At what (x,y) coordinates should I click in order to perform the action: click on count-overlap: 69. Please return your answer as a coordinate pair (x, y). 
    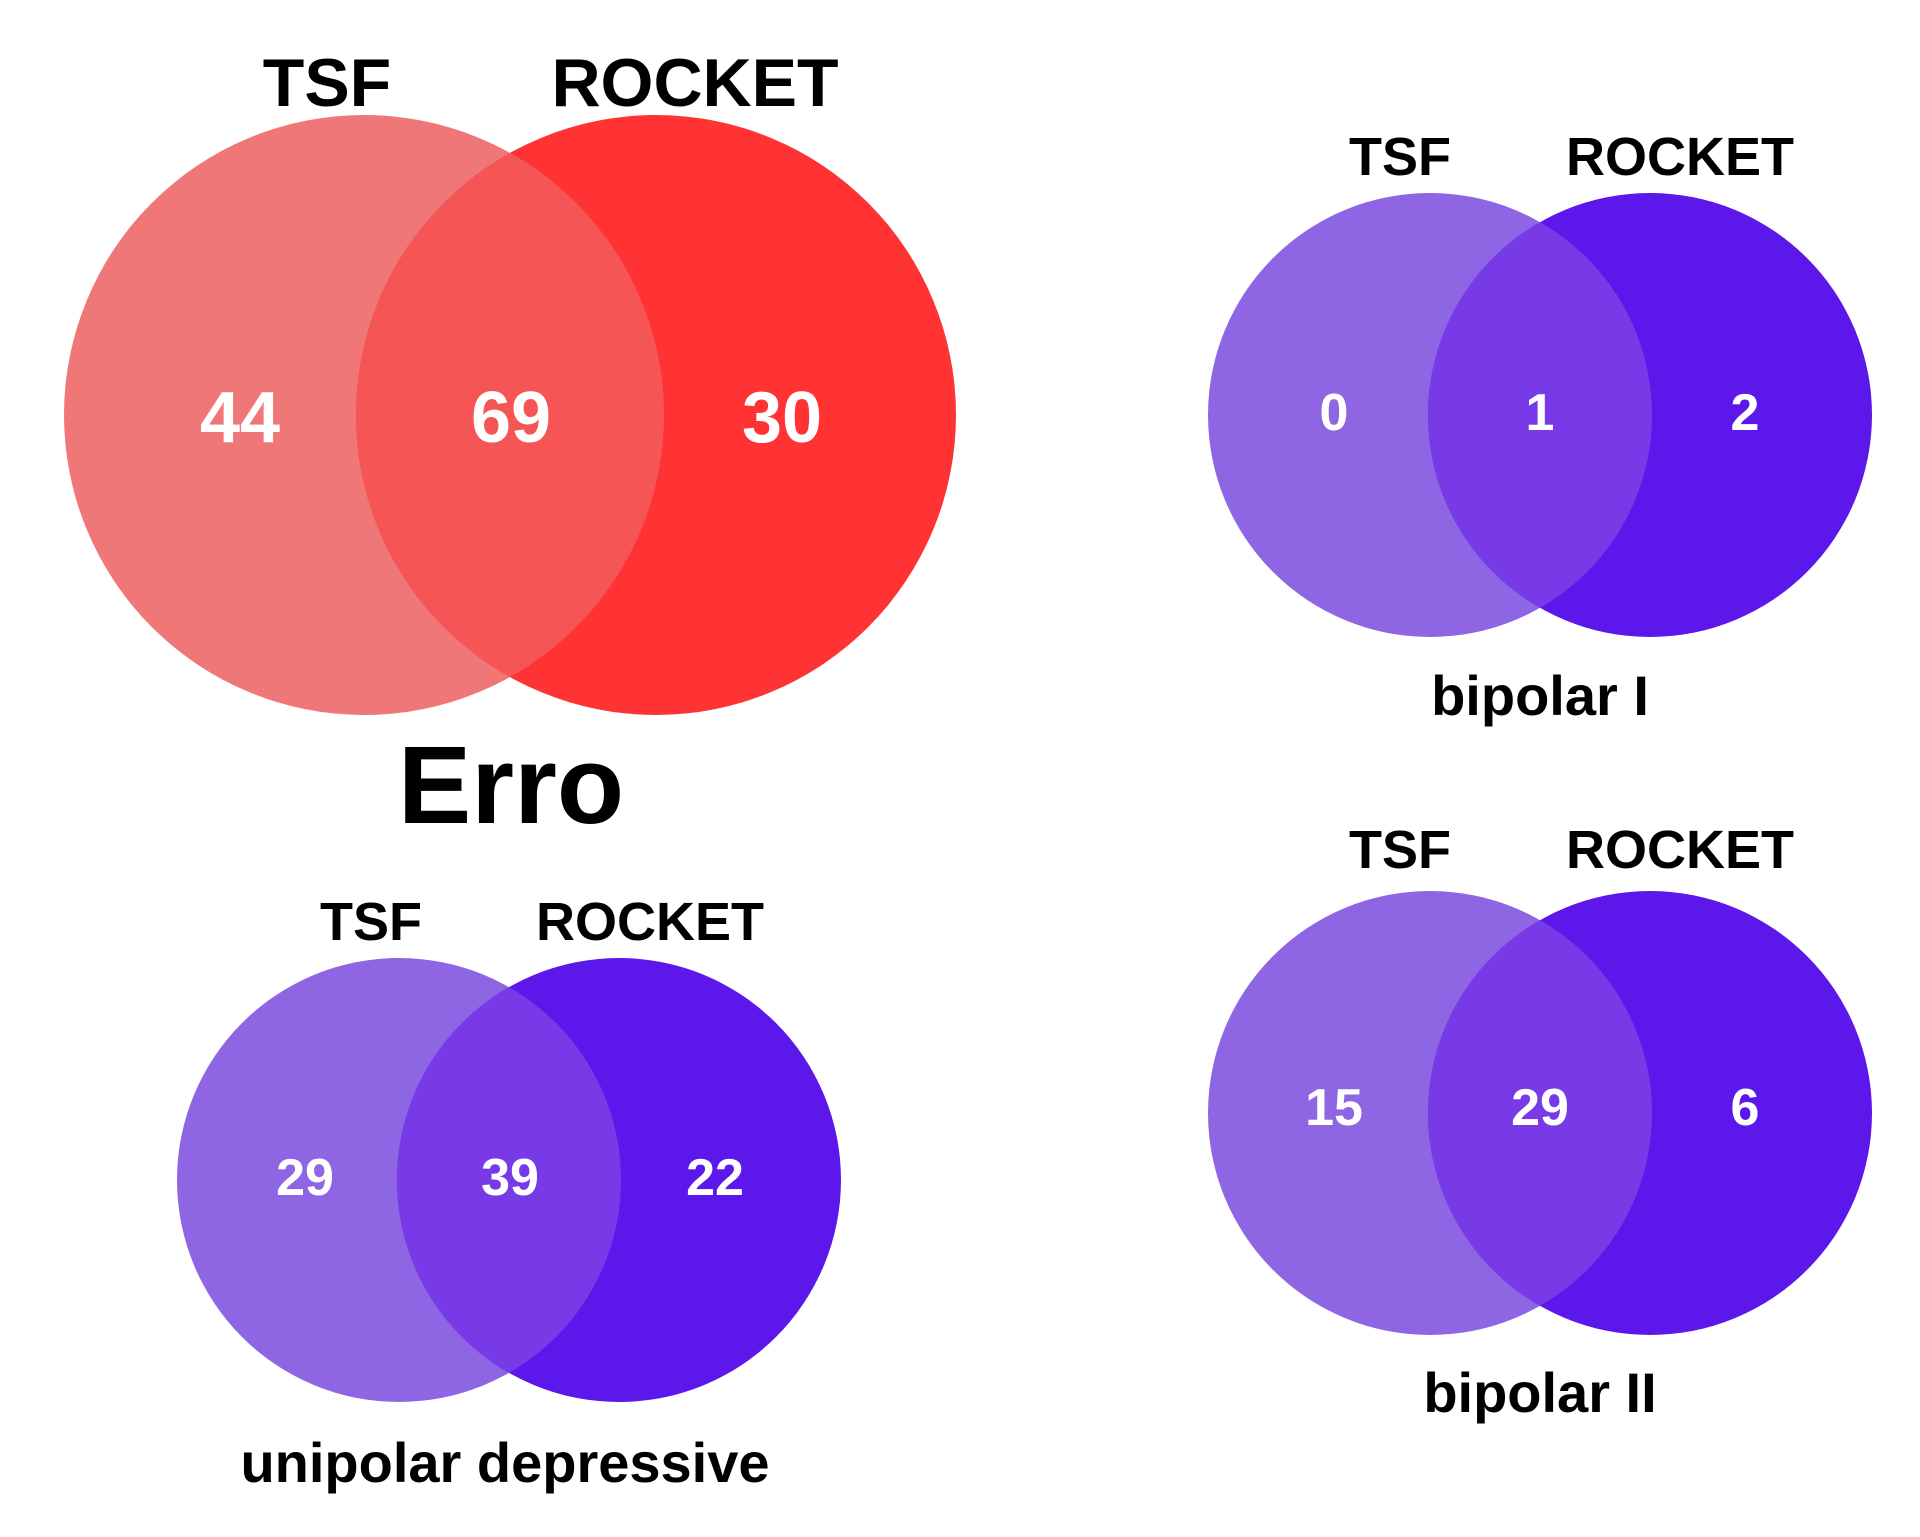
    Looking at the image, I should click on (511, 418).